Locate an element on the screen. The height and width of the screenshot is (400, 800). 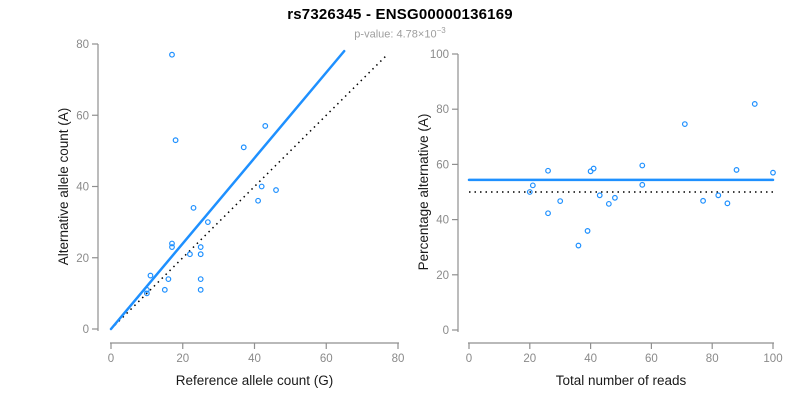
y-tick-label: 100 is located at coordinates (439, 55).